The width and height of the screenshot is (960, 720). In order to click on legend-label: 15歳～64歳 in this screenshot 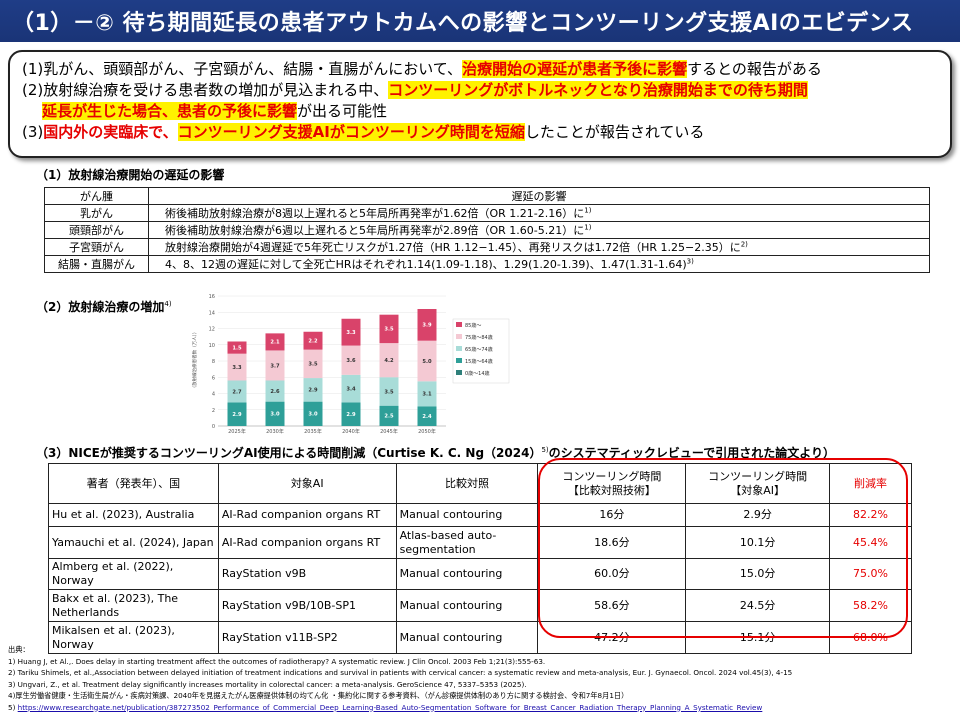, I will do `click(479, 361)`.